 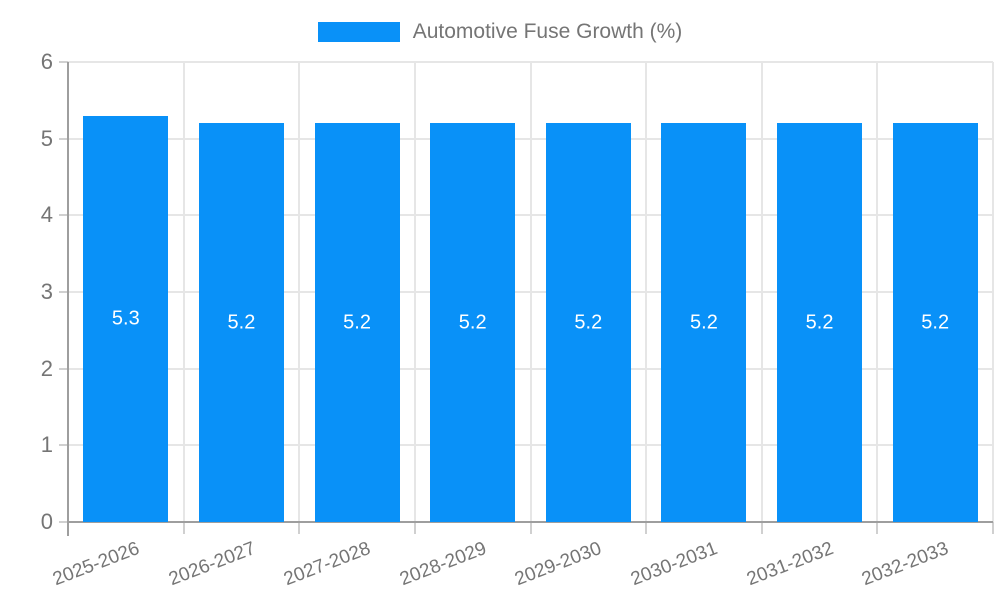 I want to click on y-axis-line, so click(x=68, y=299).